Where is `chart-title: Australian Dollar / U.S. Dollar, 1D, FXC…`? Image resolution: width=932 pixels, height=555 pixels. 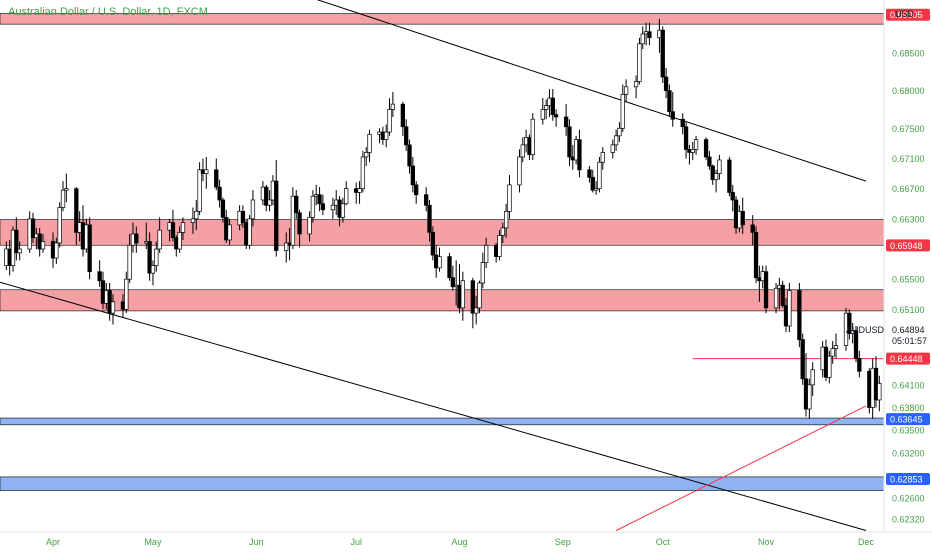
chart-title: Australian Dollar / U.S. Dollar, 1D, FXC… is located at coordinates (108, 12).